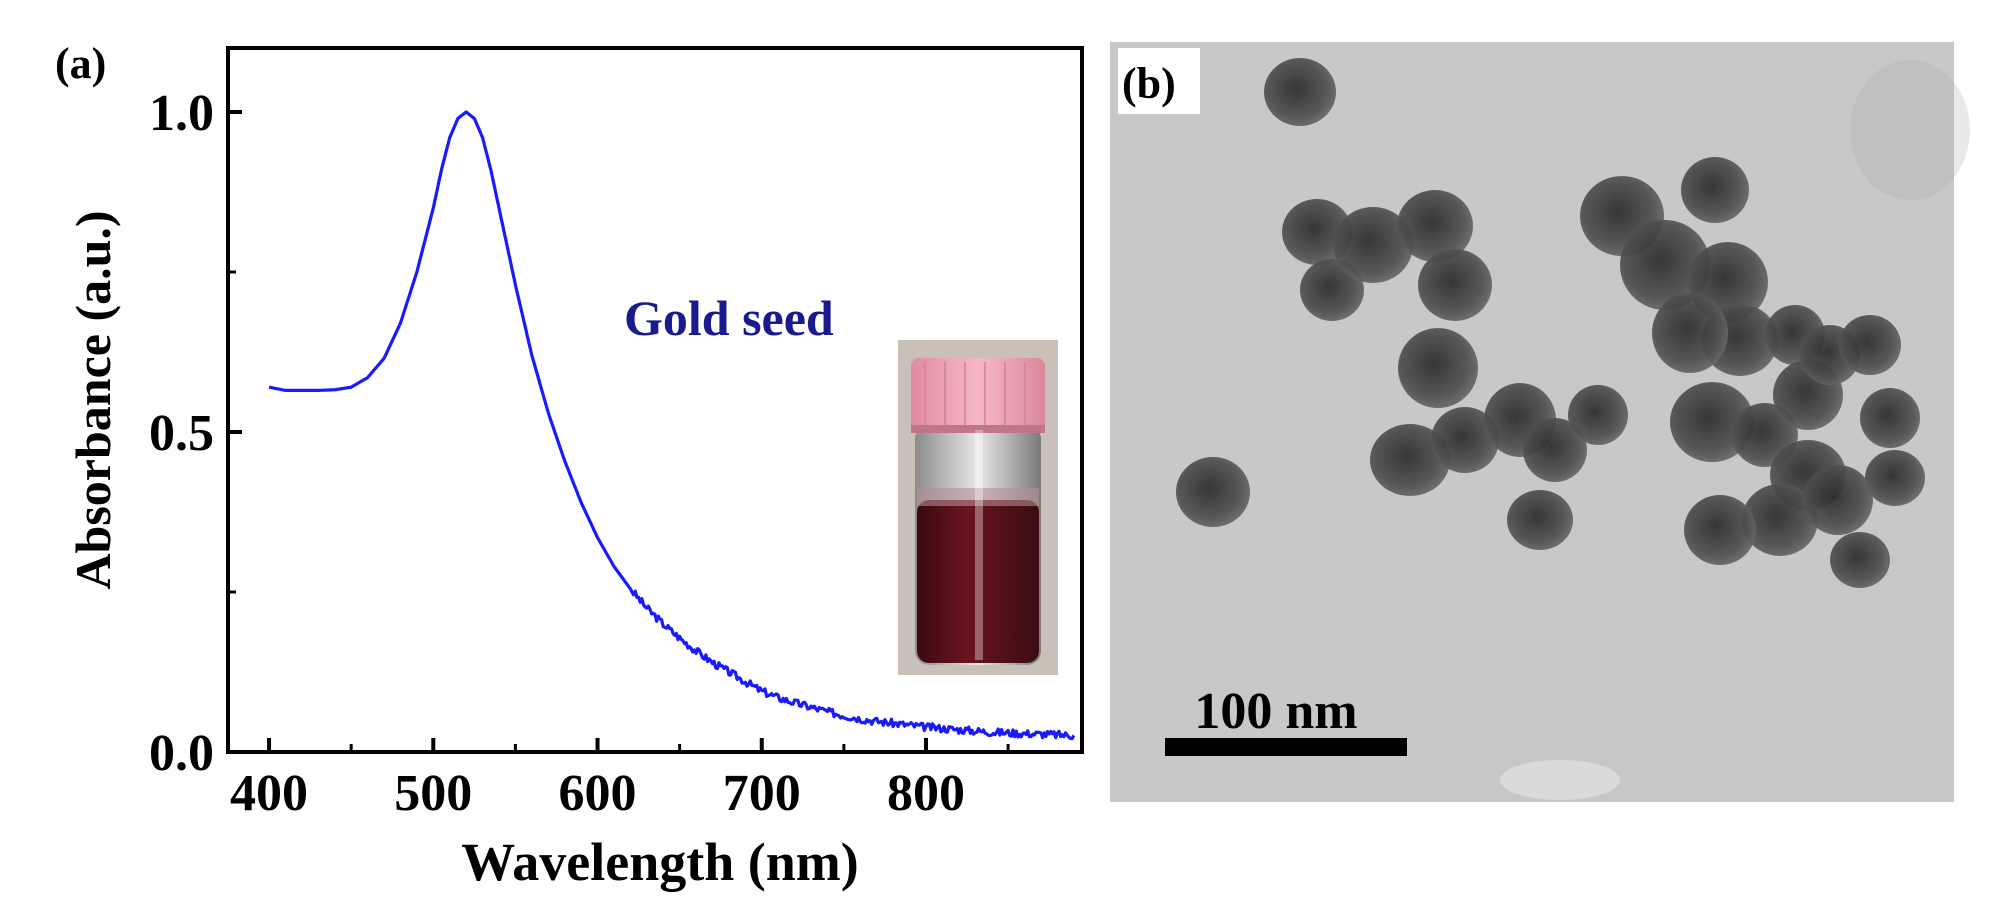  I want to click on y-tick-label: 1.0, so click(181, 113).